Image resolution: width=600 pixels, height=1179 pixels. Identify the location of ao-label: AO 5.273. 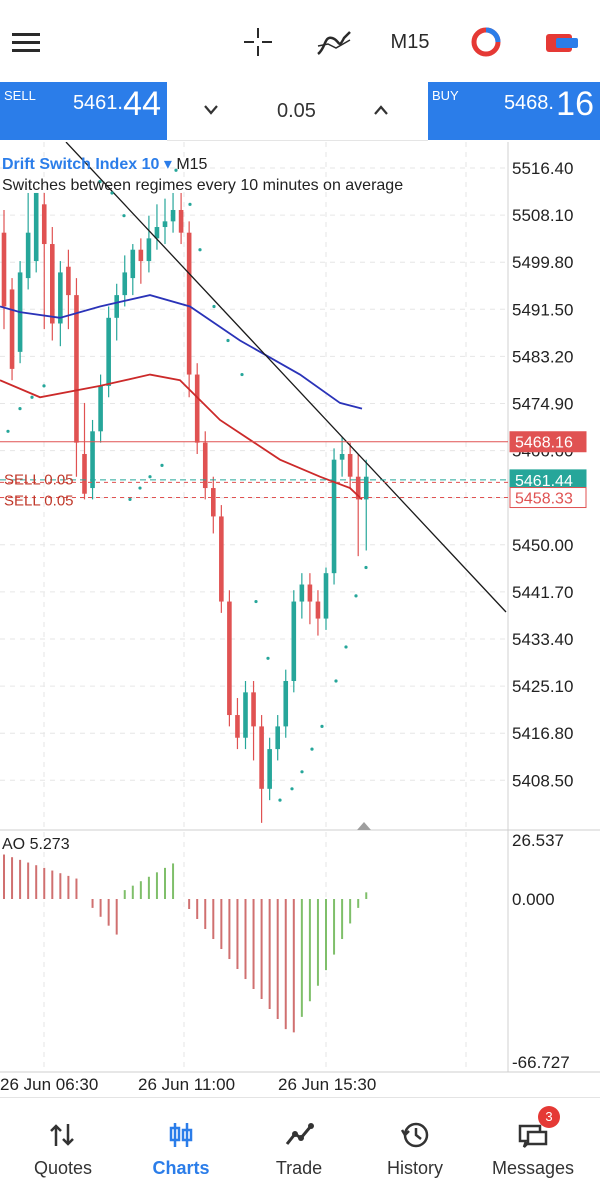
(36, 844).